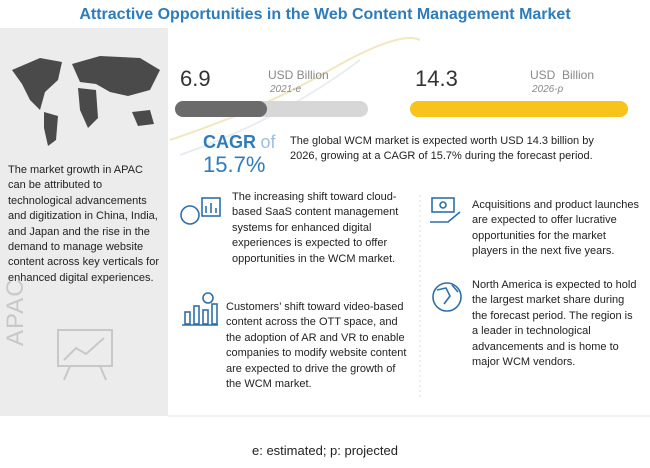  What do you see at coordinates (548, 89) in the screenshot?
I see `stat-year: 2026-p` at bounding box center [548, 89].